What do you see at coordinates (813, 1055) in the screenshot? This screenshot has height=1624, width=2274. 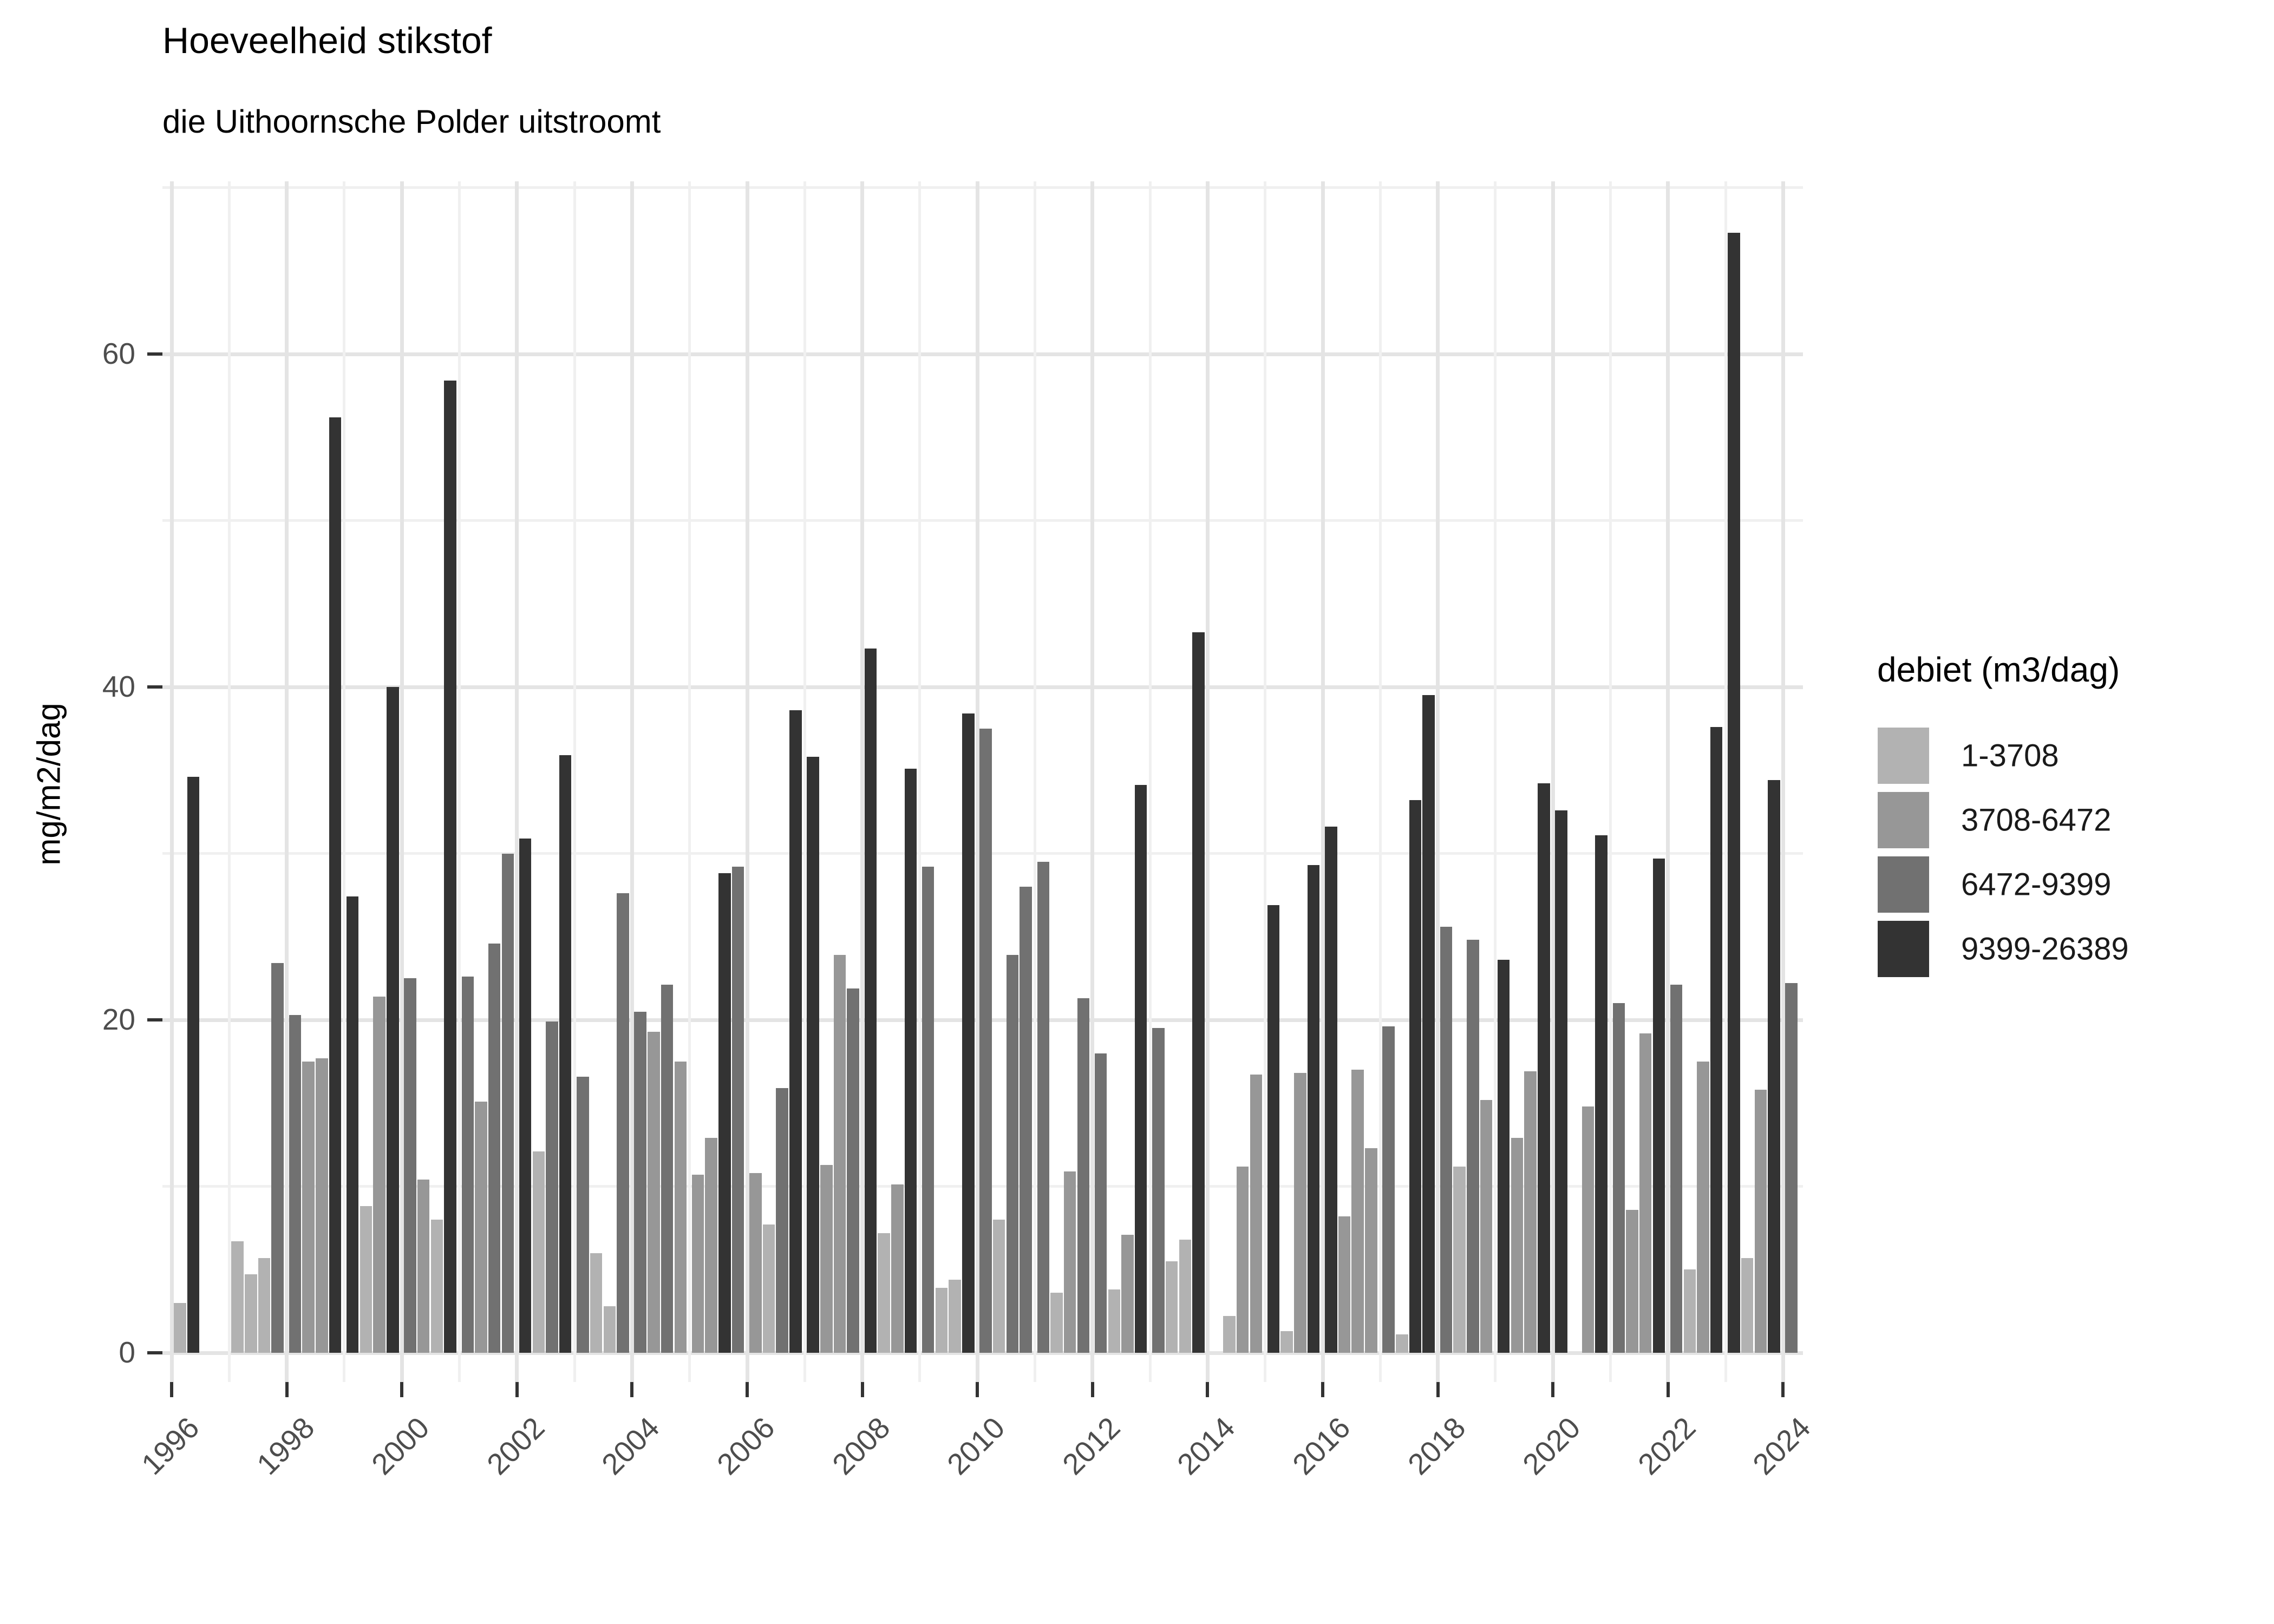 I see `bar-2007-q1` at bounding box center [813, 1055].